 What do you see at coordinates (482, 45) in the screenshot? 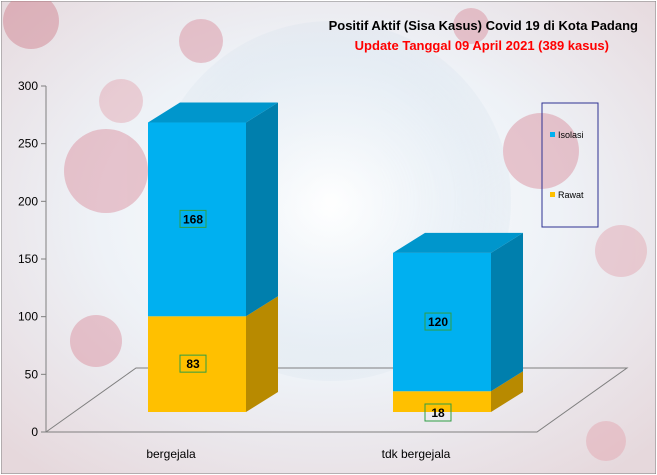
I see `chart-subtitle: Update Tanggal 09 April 2021 (389 kasus)` at bounding box center [482, 45].